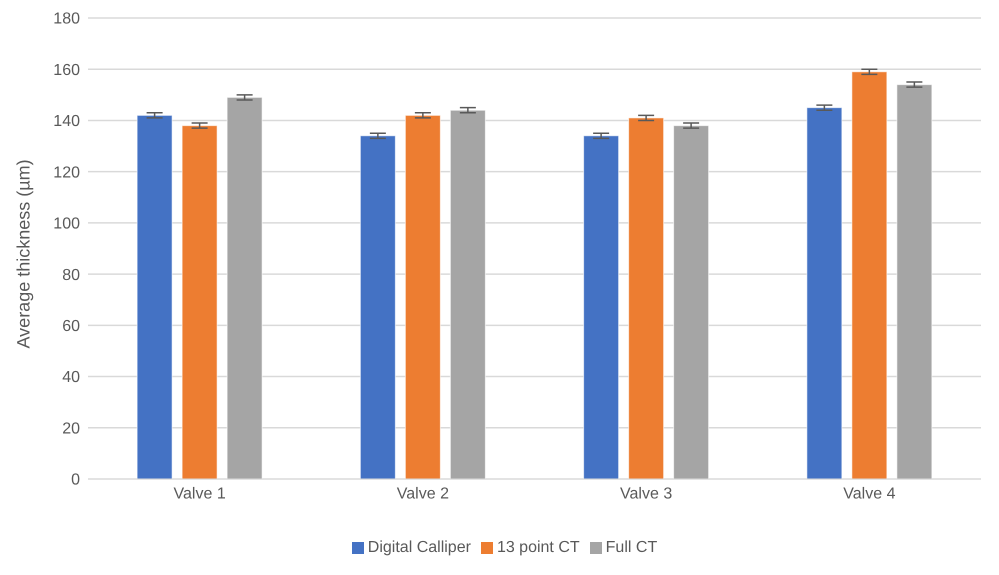  I want to click on y-tick-label: 100, so click(66, 224).